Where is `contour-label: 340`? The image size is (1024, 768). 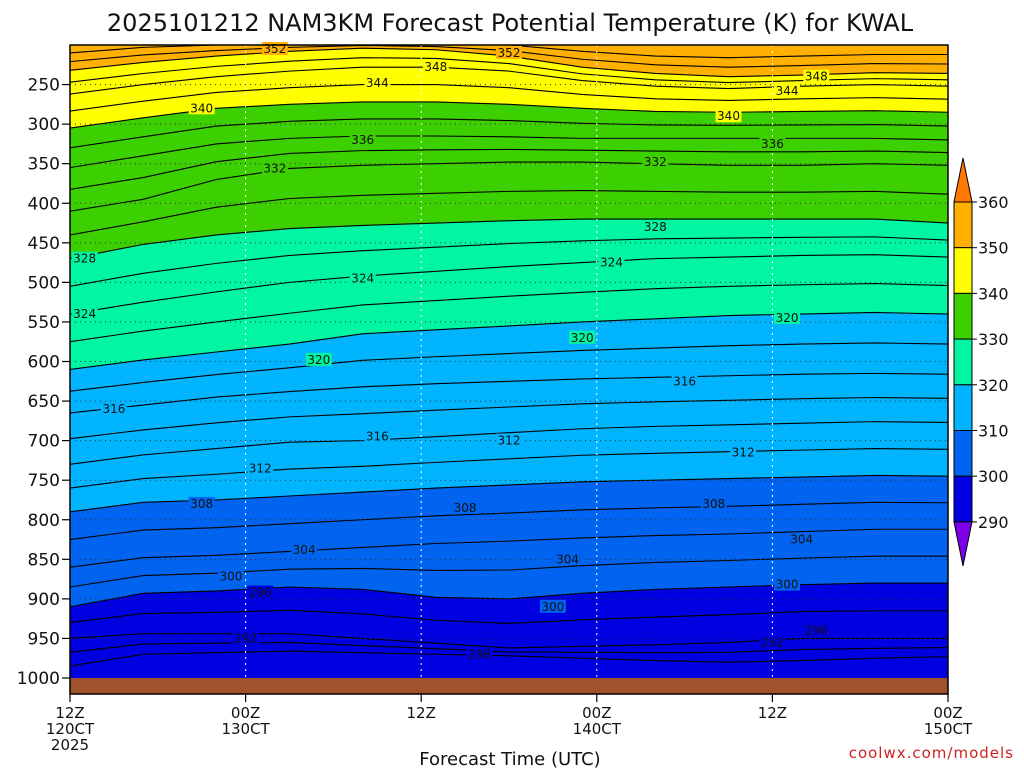
contour-label: 340 is located at coordinates (201, 108).